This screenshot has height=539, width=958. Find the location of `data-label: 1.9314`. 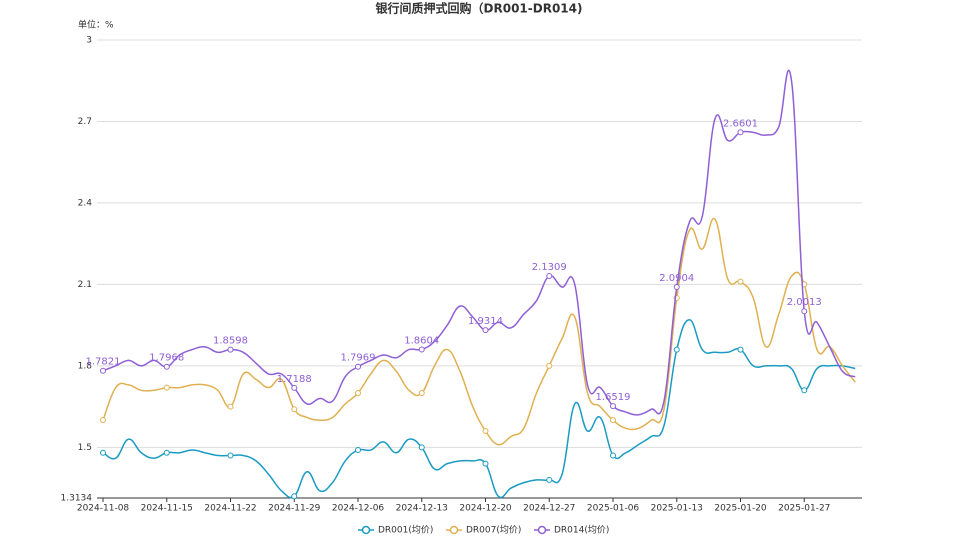

data-label: 1.9314 is located at coordinates (485, 321).